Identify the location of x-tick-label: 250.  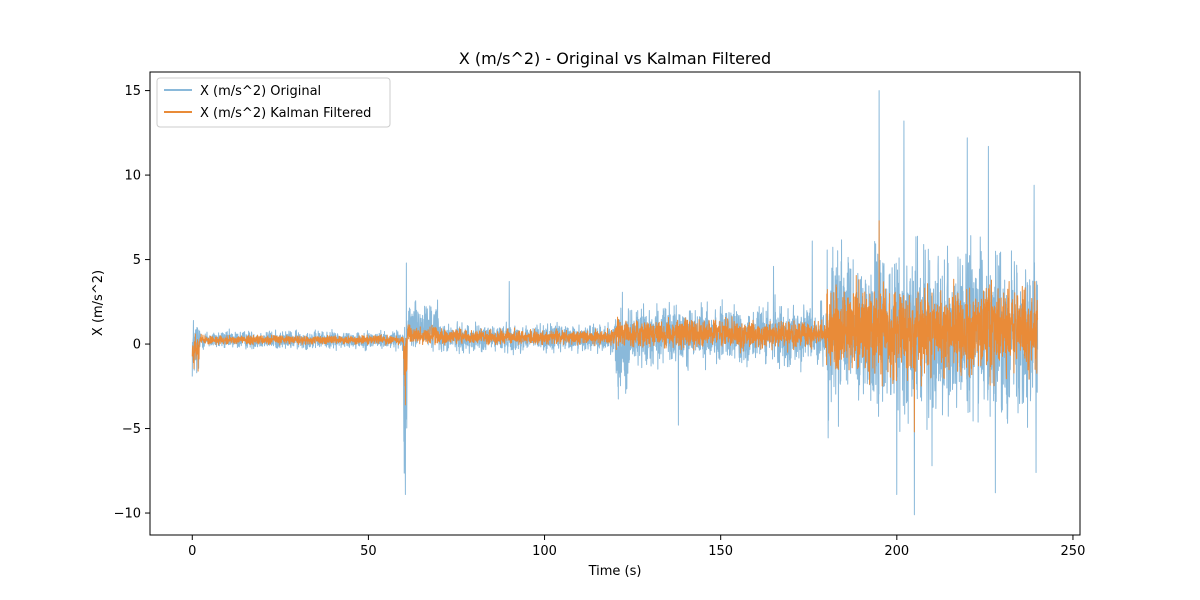
(1073, 551).